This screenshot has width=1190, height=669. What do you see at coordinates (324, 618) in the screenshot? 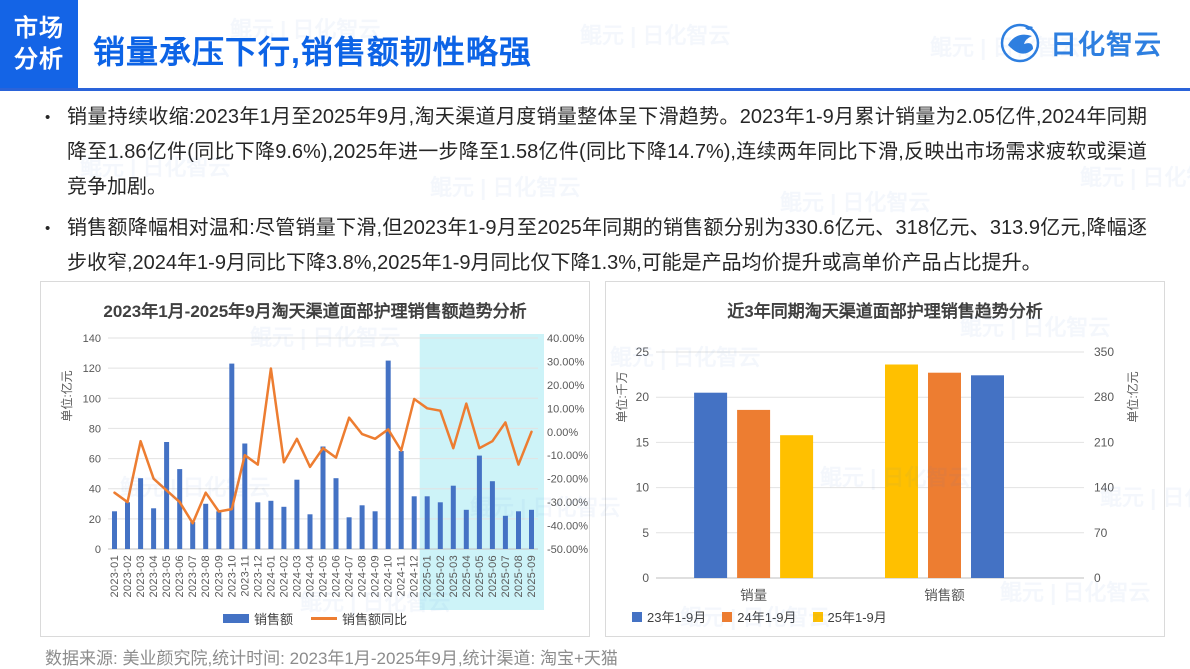
I see `legend-swatch-line` at bounding box center [324, 618].